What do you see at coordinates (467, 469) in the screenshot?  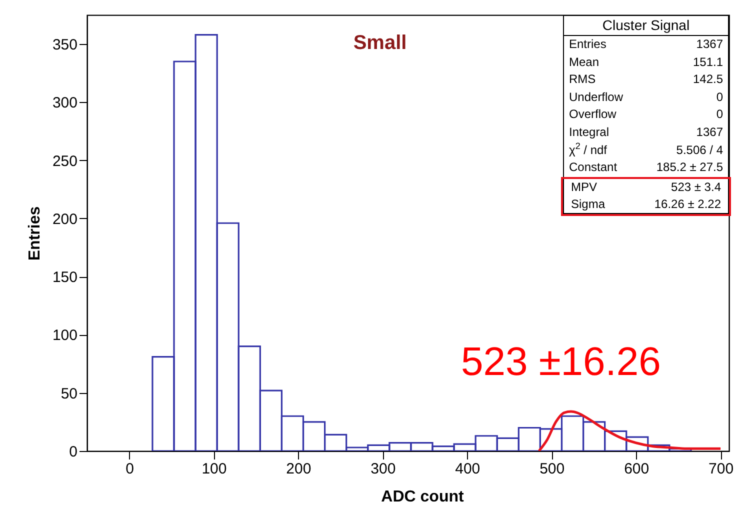 I see `x-tick-label: 400` at bounding box center [467, 469].